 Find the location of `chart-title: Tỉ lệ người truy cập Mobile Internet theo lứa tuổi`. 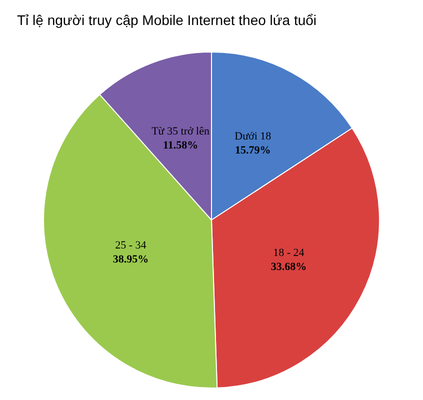

chart-title: Tỉ lệ người truy cập Mobile Internet theo lứa tuổi is located at coordinates (167, 20).